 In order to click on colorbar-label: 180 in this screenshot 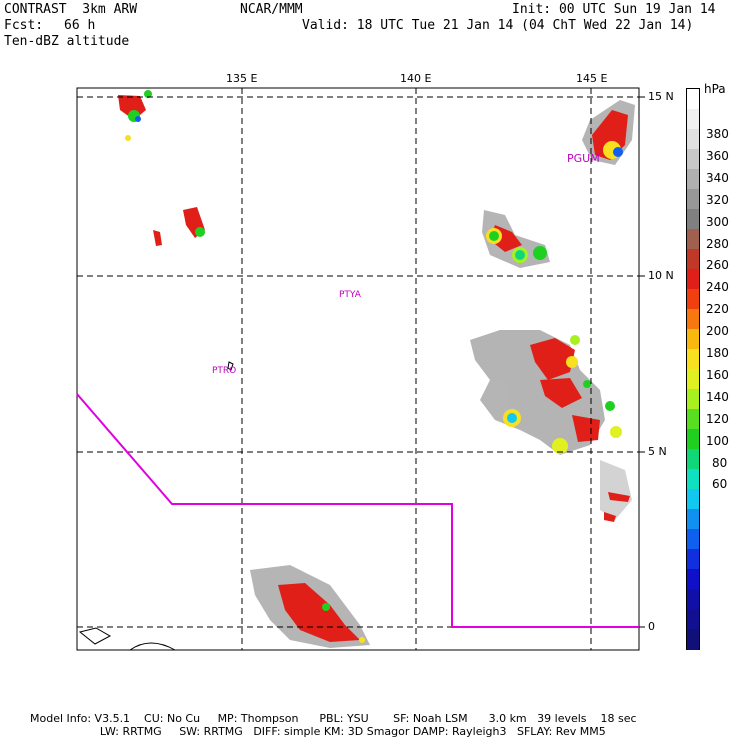, I will do `click(717, 353)`.